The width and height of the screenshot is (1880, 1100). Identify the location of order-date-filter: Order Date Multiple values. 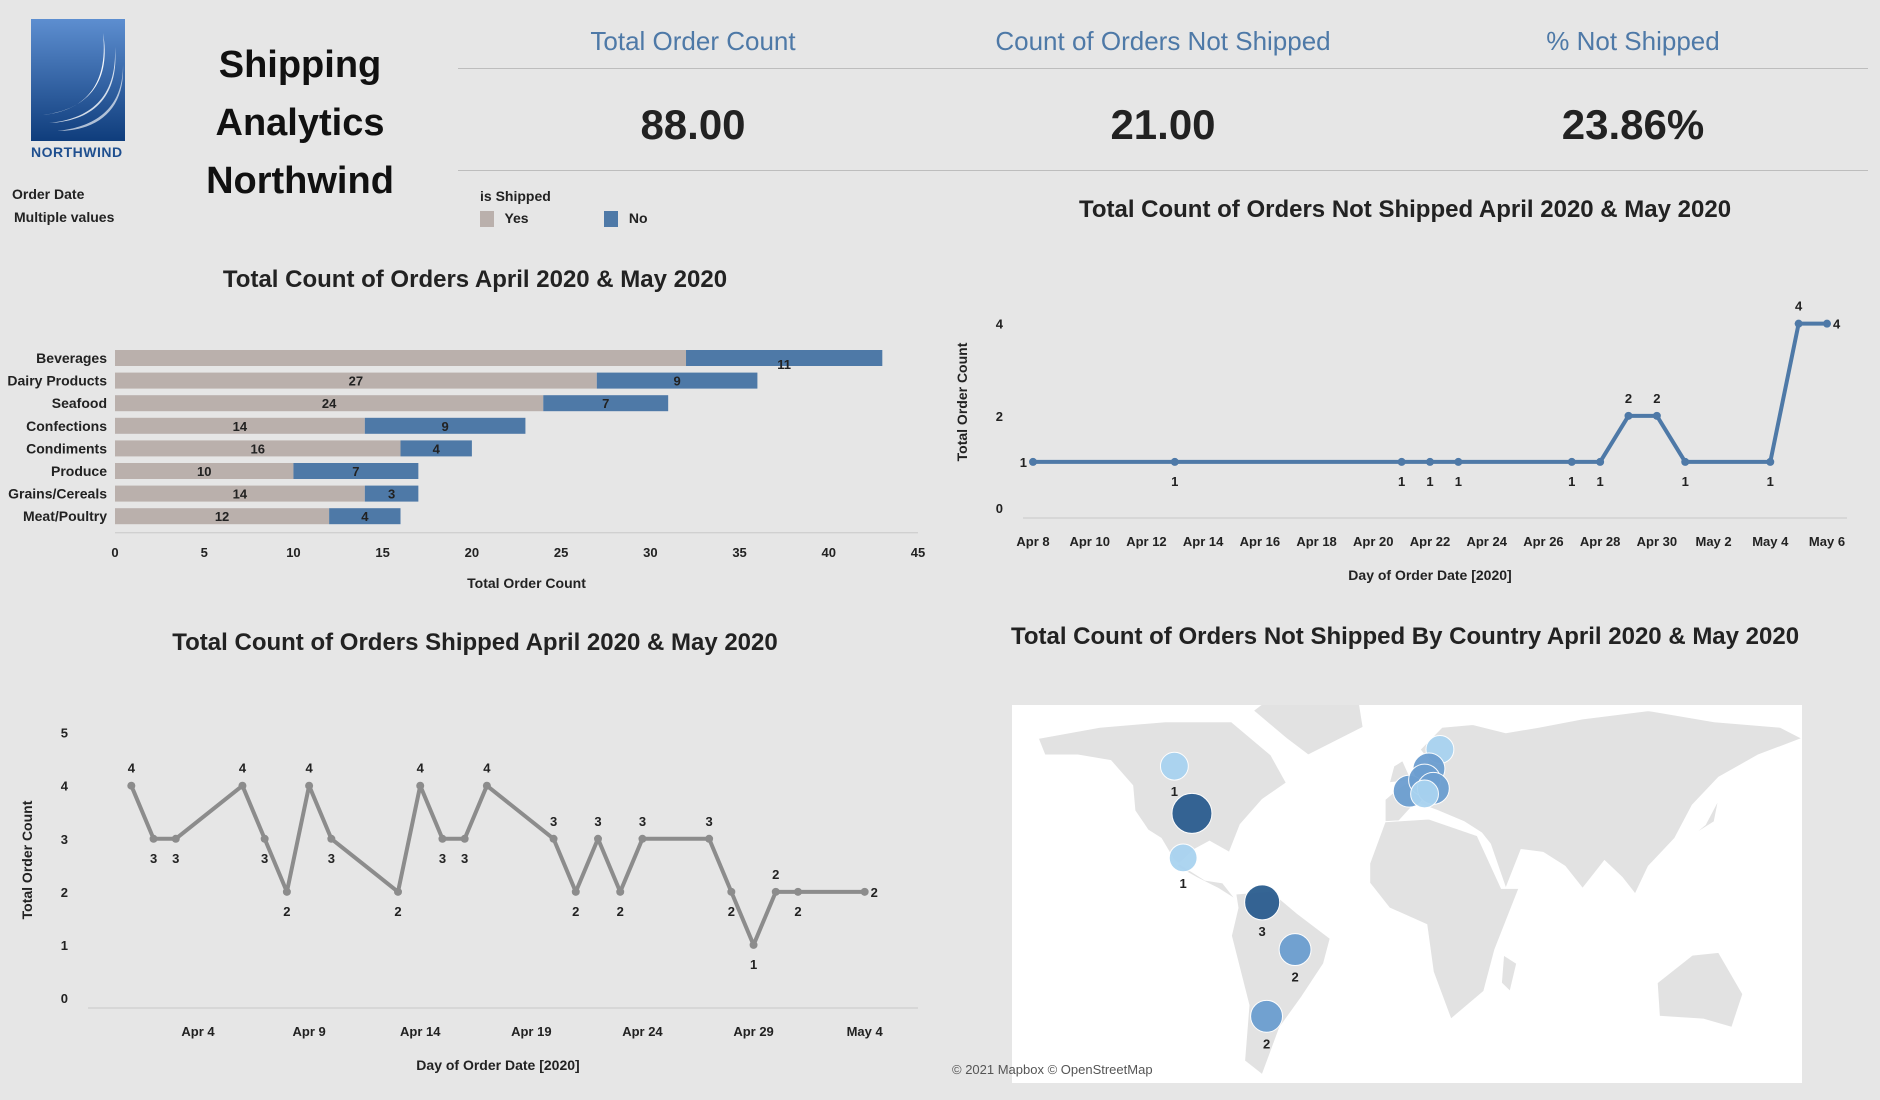
(63, 205).